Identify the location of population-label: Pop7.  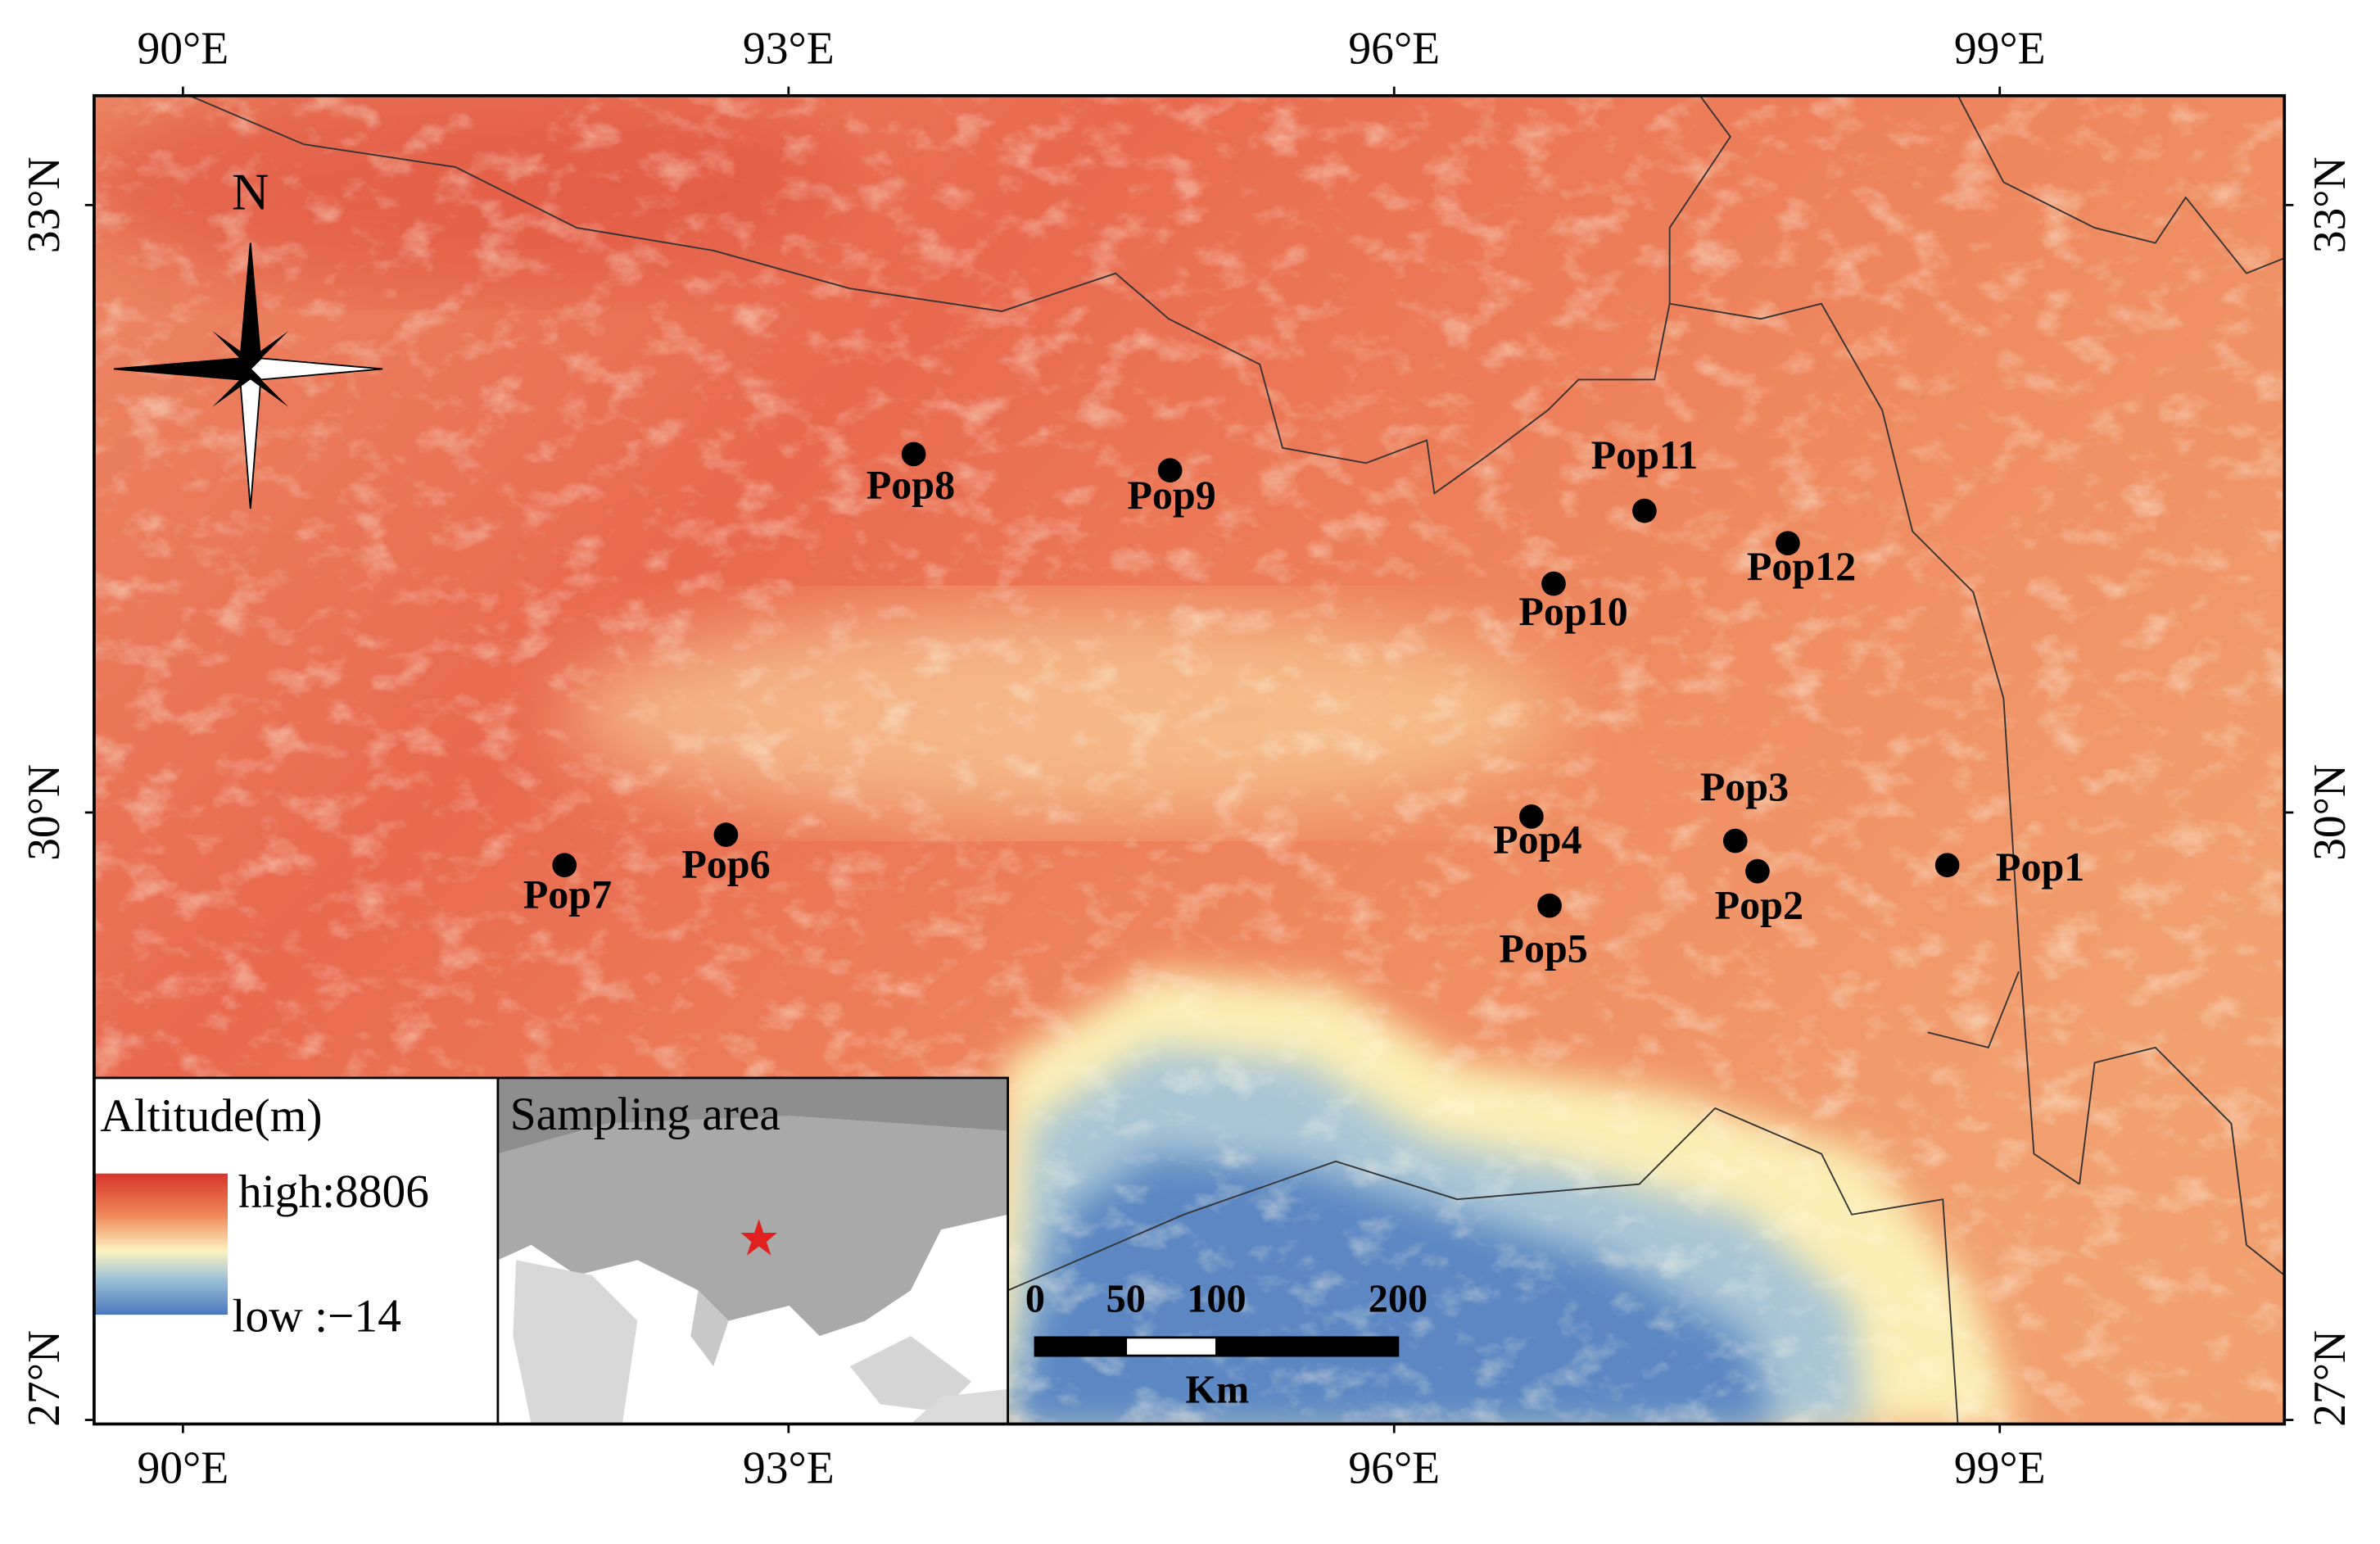
(567, 894).